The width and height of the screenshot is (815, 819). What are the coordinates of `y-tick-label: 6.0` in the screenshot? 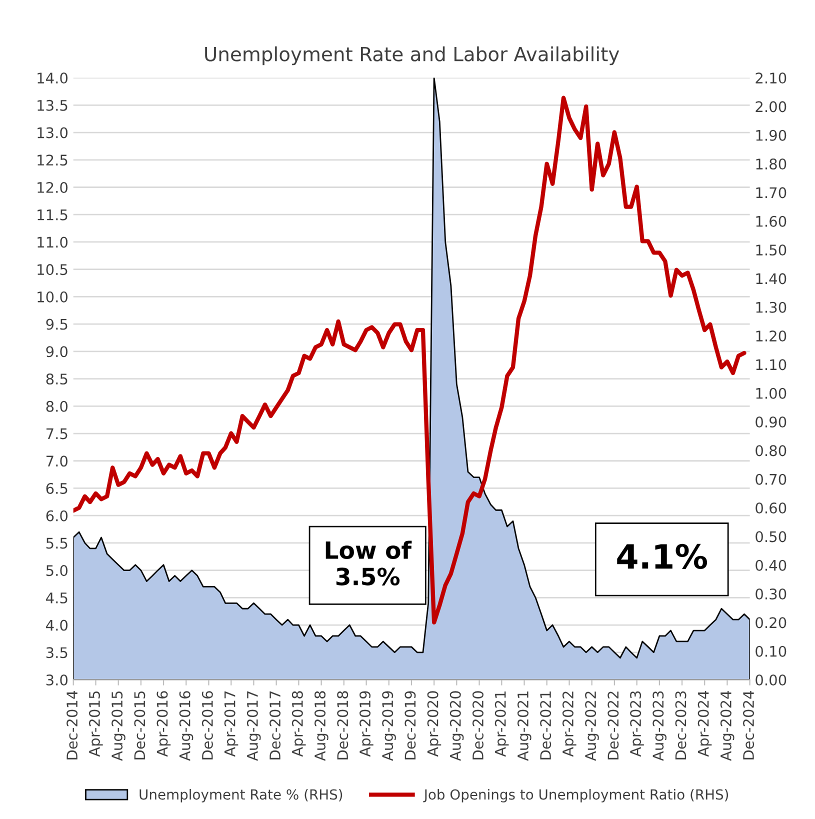 It's located at (57, 516).